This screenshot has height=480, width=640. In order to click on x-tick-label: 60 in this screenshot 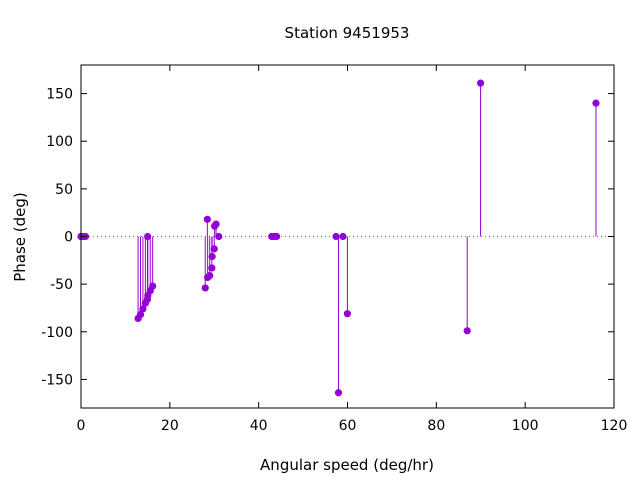, I will do `click(348, 426)`.